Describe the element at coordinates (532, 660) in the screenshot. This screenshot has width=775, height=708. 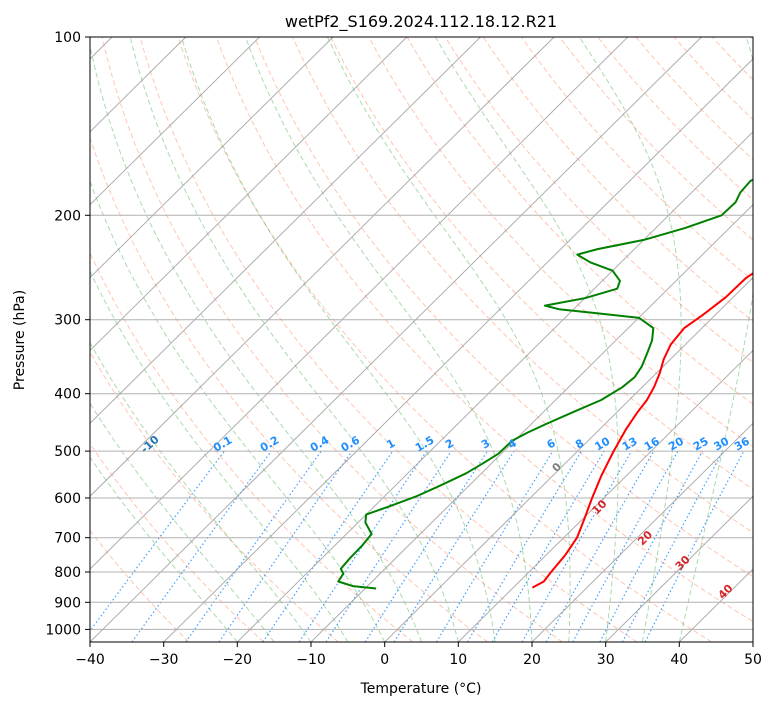
I see `x-tick-label: 20` at that location.